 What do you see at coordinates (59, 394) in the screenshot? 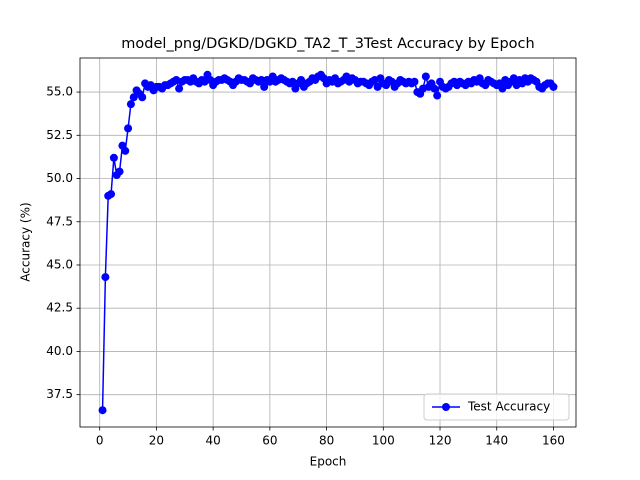
I see `y-tick-label: 37.5` at bounding box center [59, 394].